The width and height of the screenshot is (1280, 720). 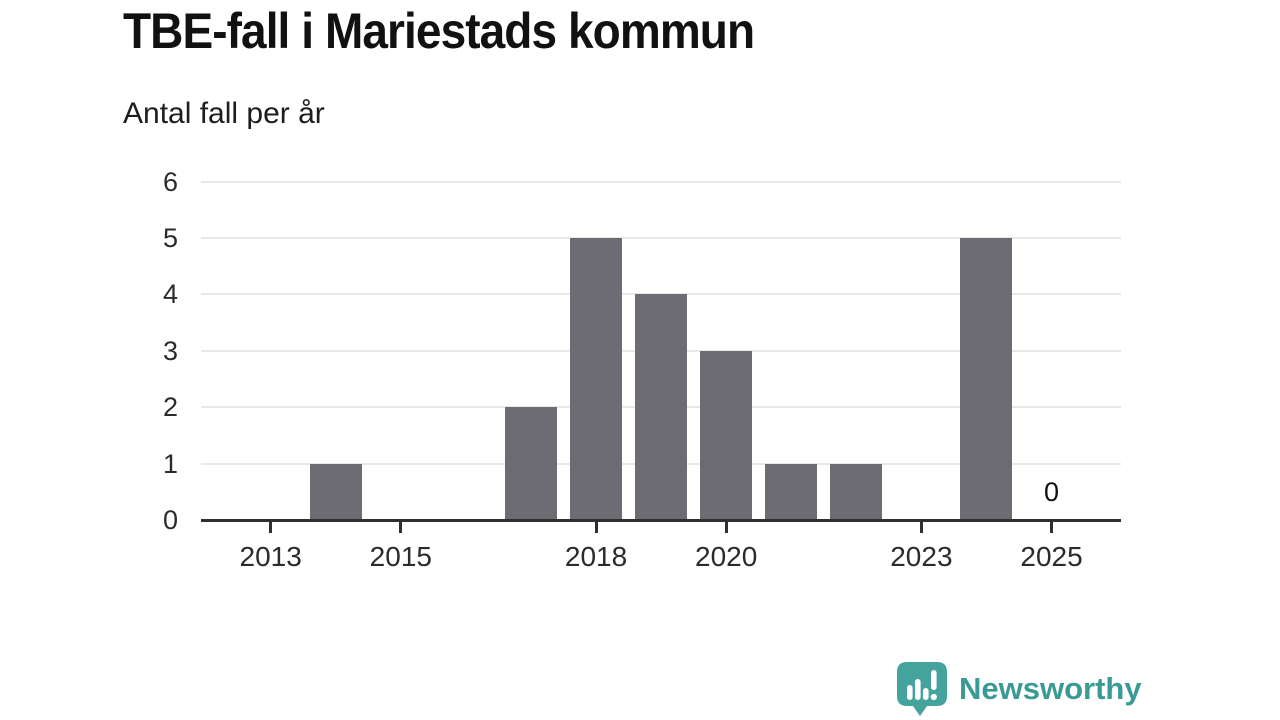 What do you see at coordinates (224, 113) in the screenshot?
I see `chart-subtitle: Antal fall per år` at bounding box center [224, 113].